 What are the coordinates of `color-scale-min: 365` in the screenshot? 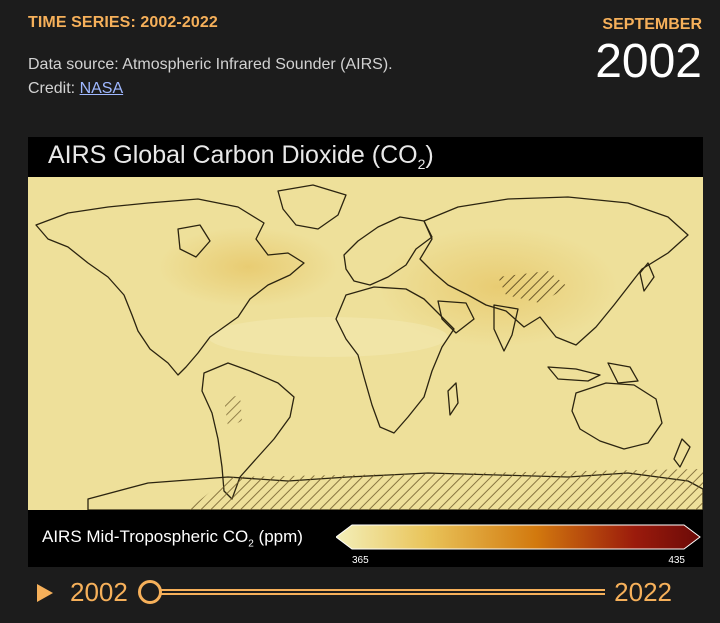 It's located at (360, 560).